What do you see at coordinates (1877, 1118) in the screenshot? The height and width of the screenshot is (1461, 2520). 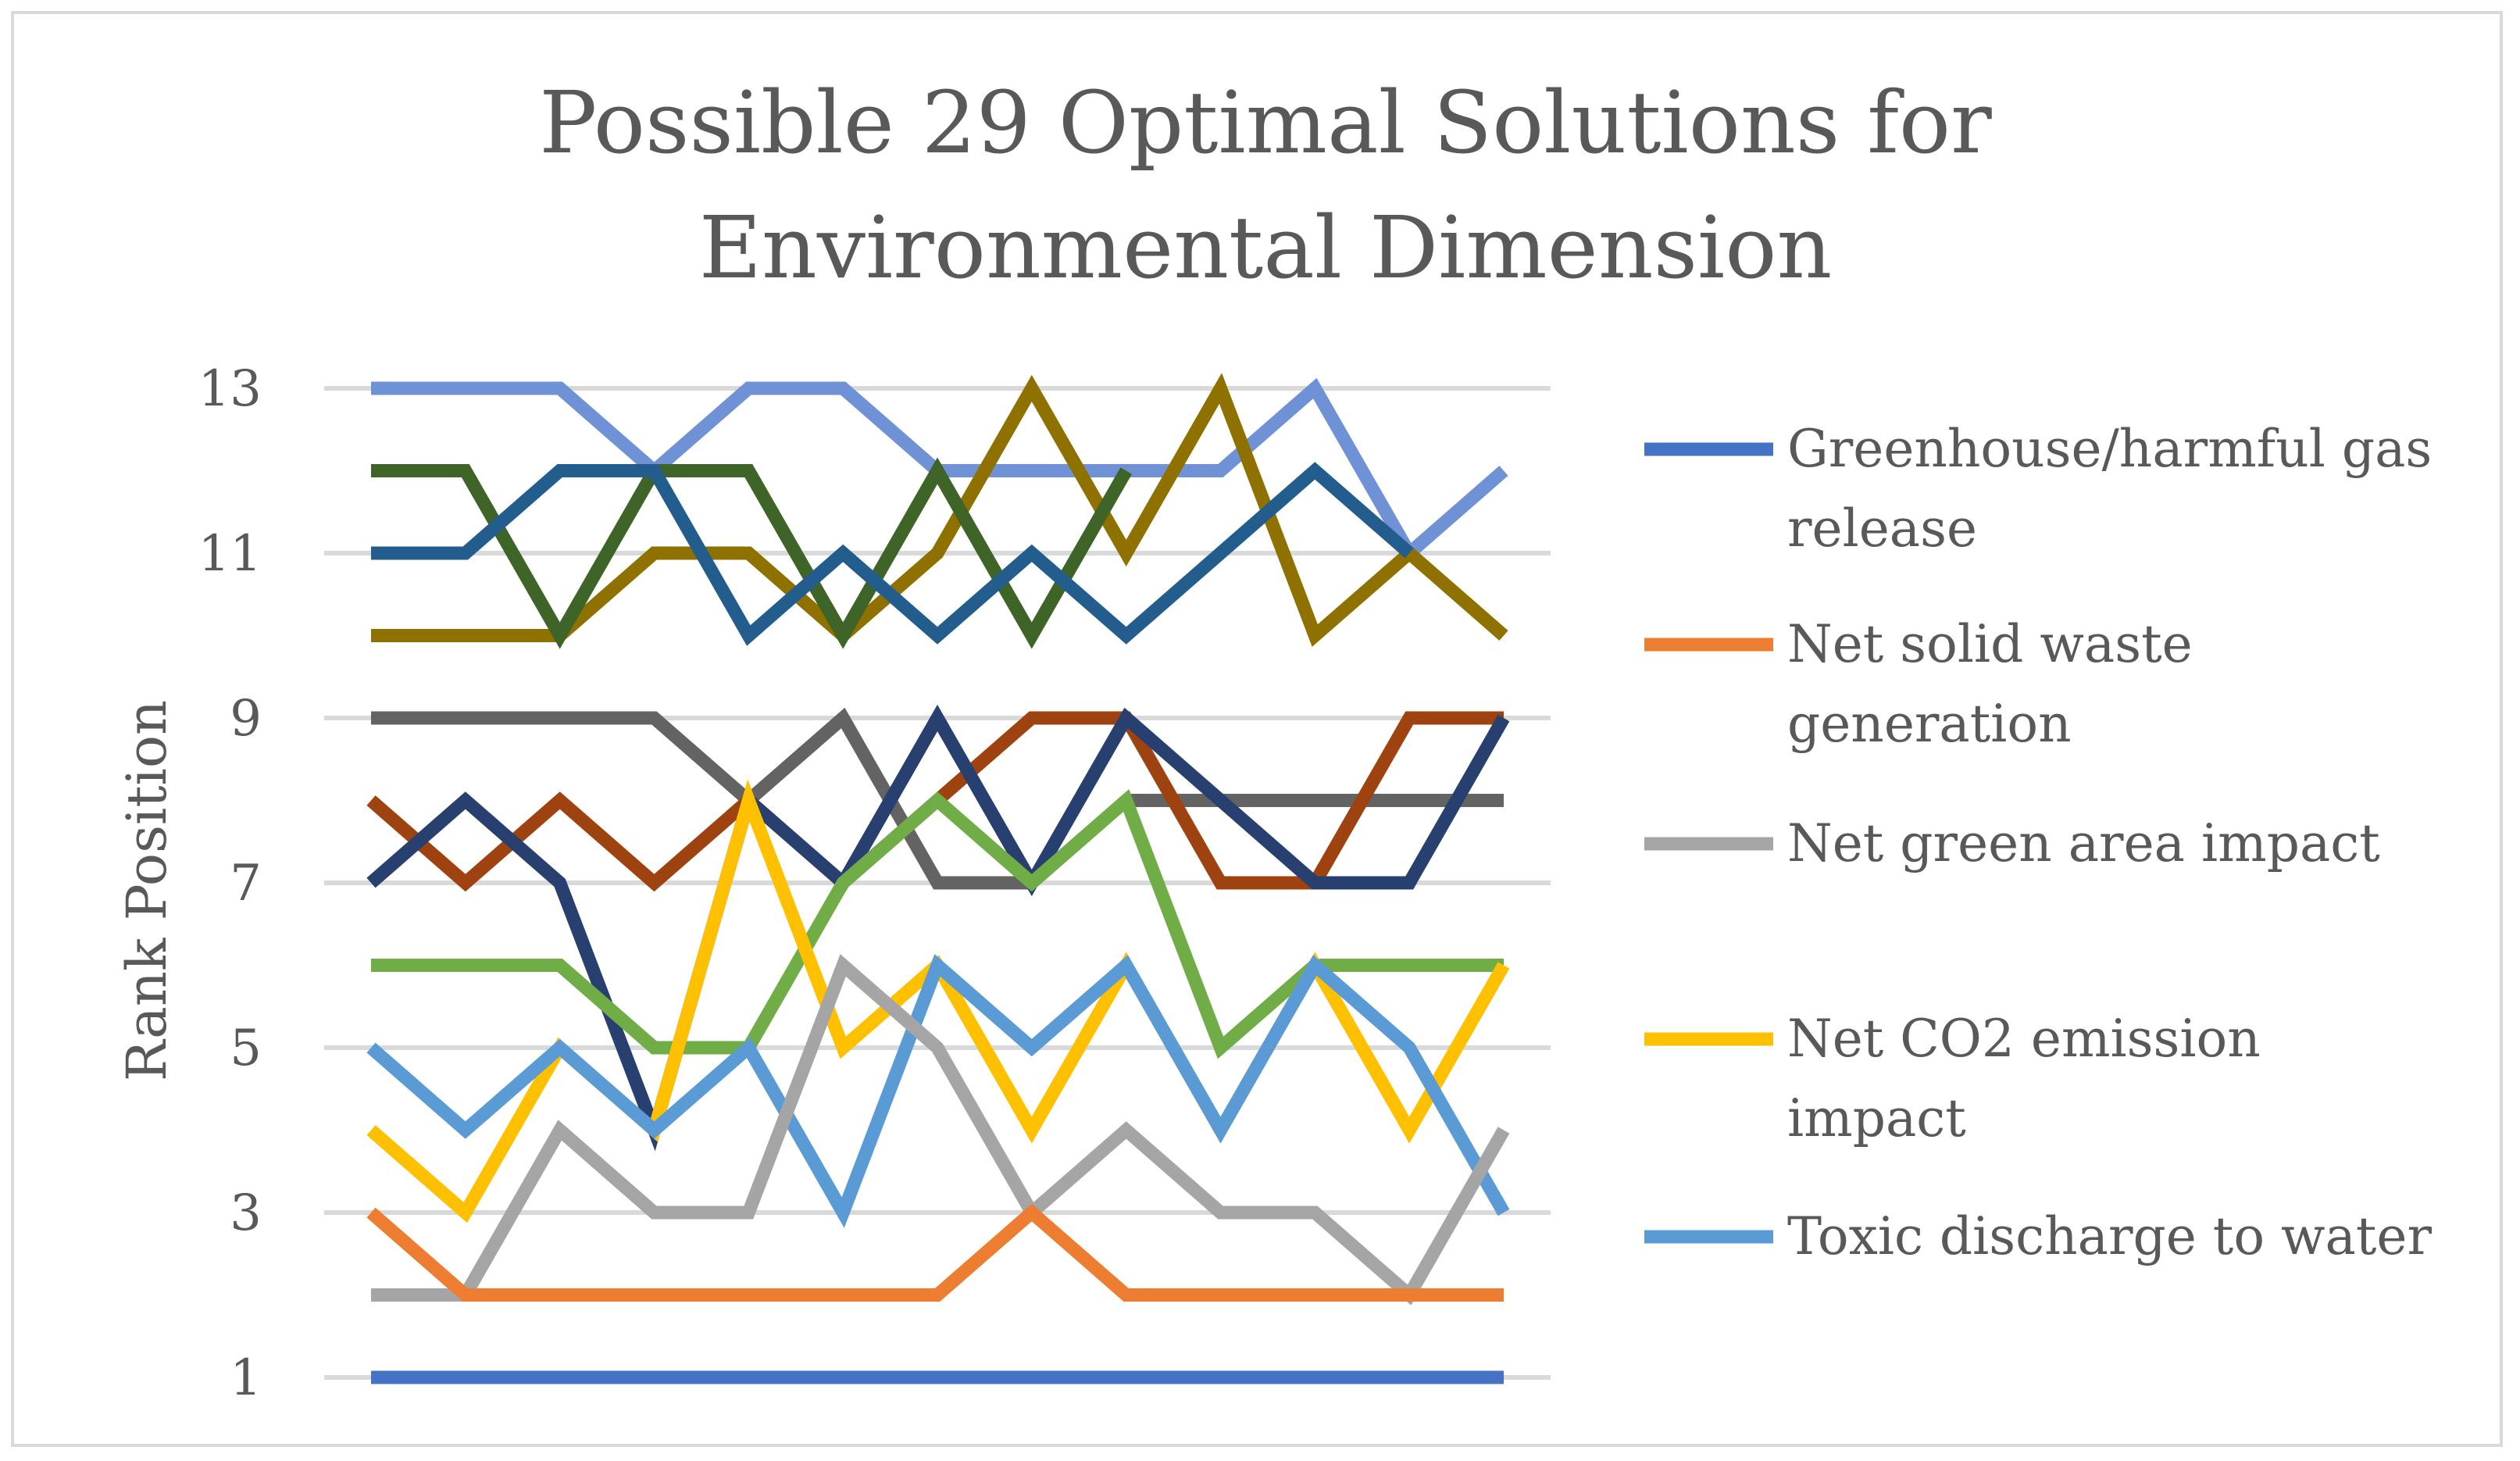 I see `legend-label: impact` at bounding box center [1877, 1118].